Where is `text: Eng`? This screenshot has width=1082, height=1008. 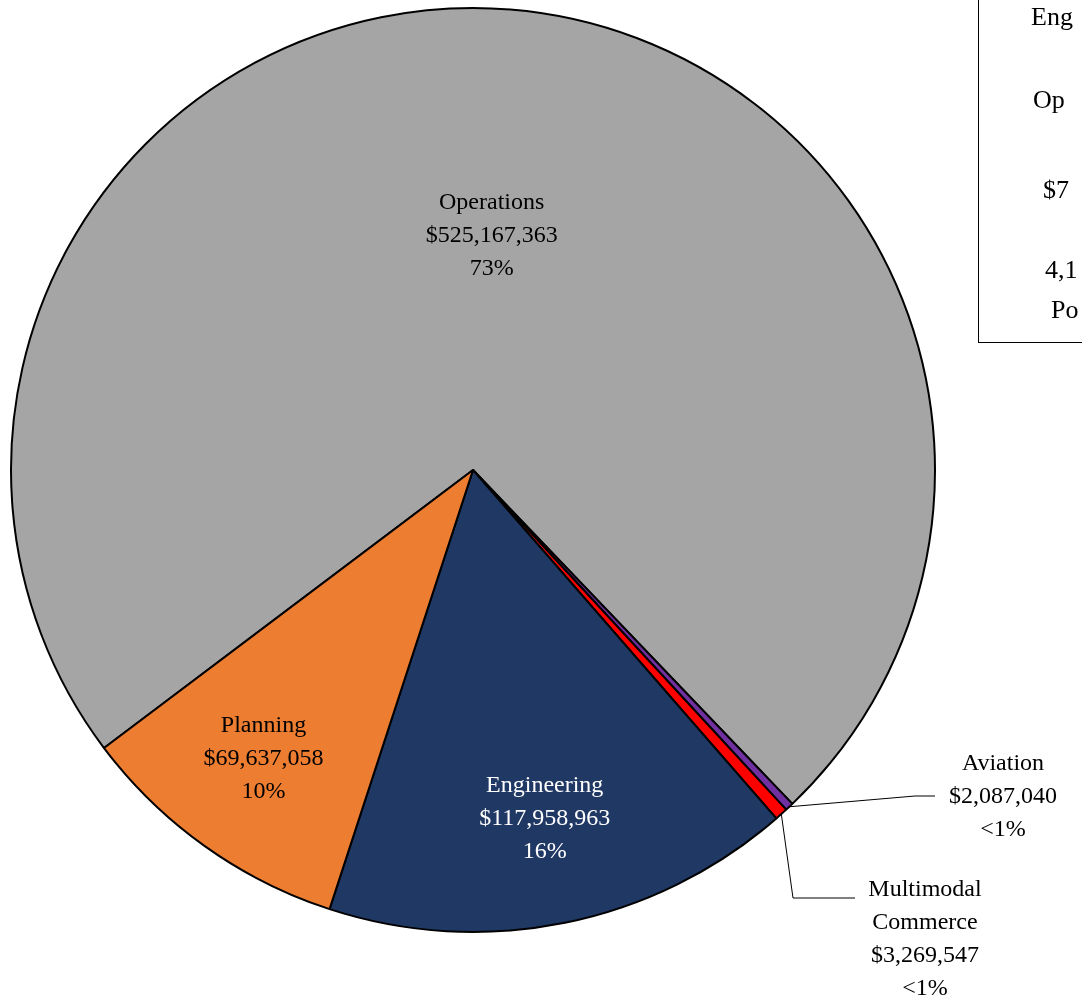
text: Eng is located at coordinates (1052, 17).